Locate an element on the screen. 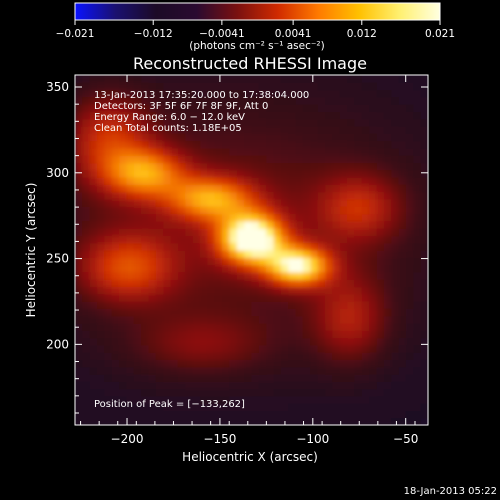 This screenshot has height=500, width=500. colorbar-tick-label: −0.012 is located at coordinates (153, 34).